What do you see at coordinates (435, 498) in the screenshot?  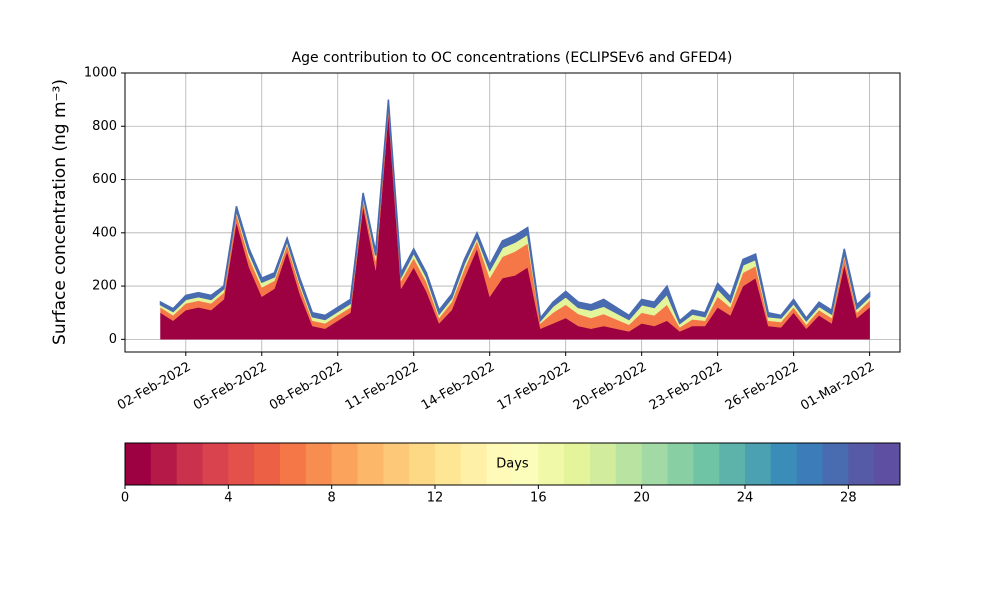 I see `colorbar-tick-label: 12` at bounding box center [435, 498].